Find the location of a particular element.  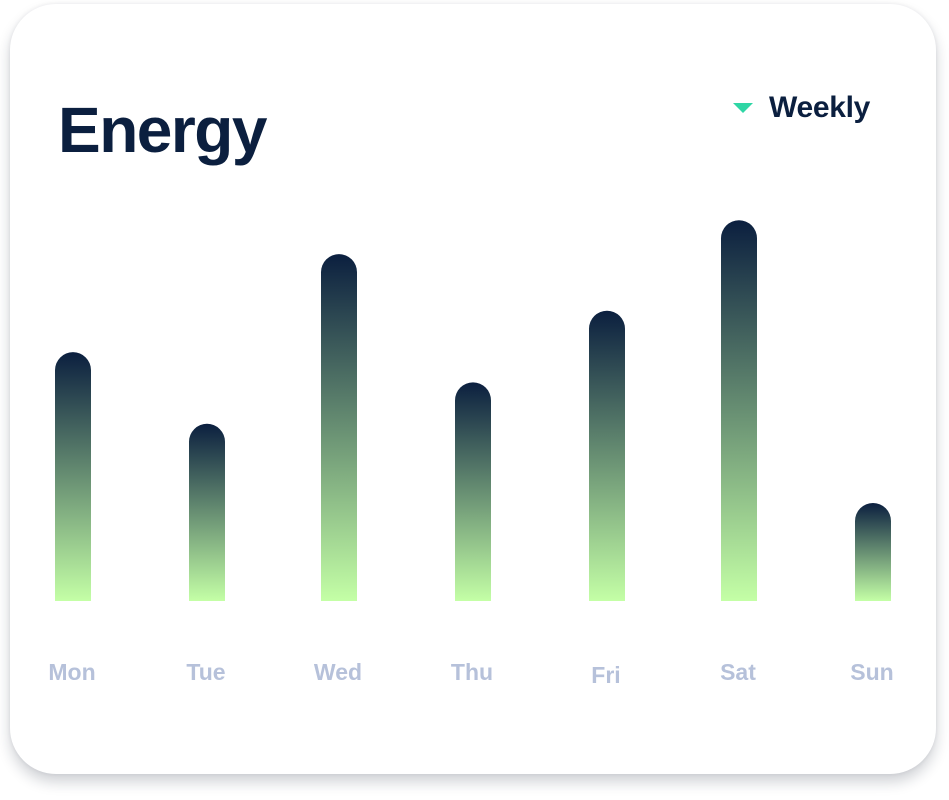

x-label-sat: Sat is located at coordinates (738, 672).